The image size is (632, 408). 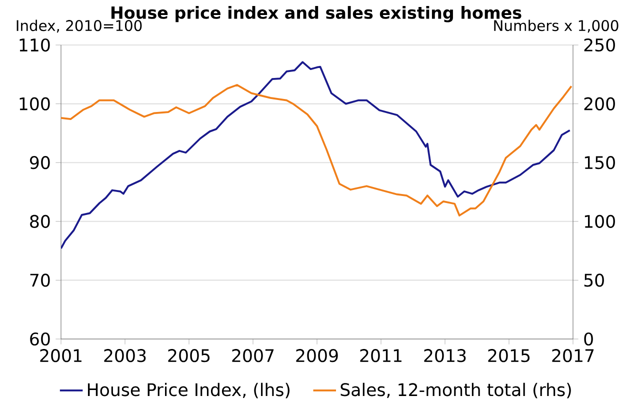 What do you see at coordinates (455, 390) in the screenshot?
I see `legend-label: Sales, 12-month total (rhs)` at bounding box center [455, 390].